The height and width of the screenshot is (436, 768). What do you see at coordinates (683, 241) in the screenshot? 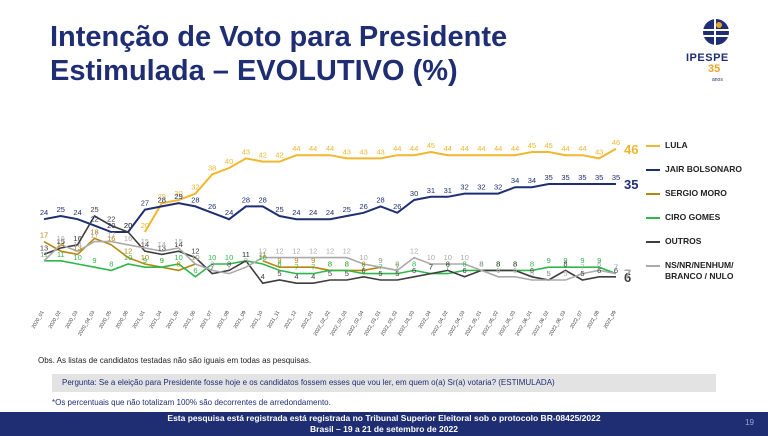
I see `legend-label-outros: OUTROS` at bounding box center [683, 241].